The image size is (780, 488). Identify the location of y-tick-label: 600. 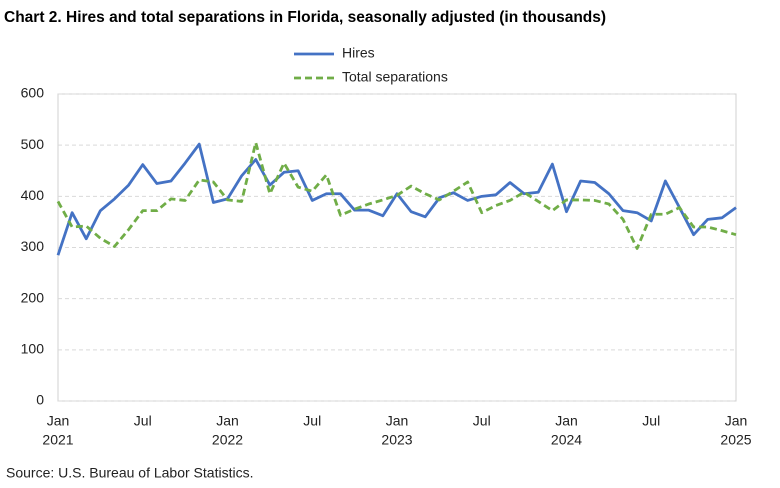
(33, 93).